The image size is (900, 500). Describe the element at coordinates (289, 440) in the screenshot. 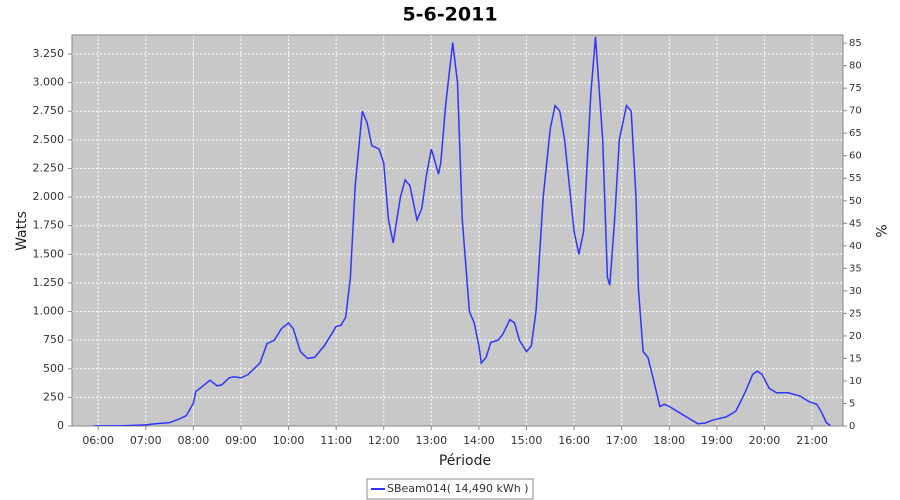

I see `x-tick-label: 10:00` at that location.